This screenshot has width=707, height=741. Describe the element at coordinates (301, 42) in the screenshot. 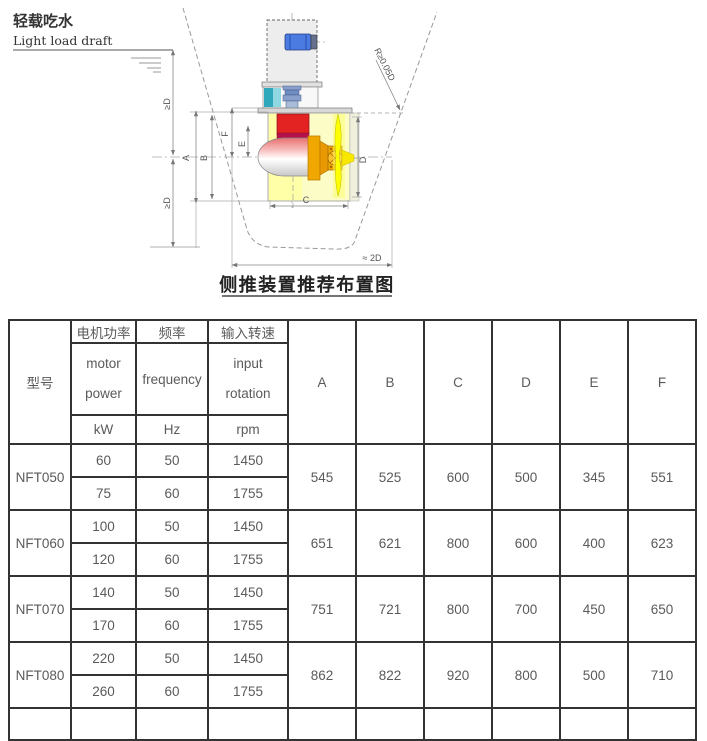

I see `electric-motor` at that location.